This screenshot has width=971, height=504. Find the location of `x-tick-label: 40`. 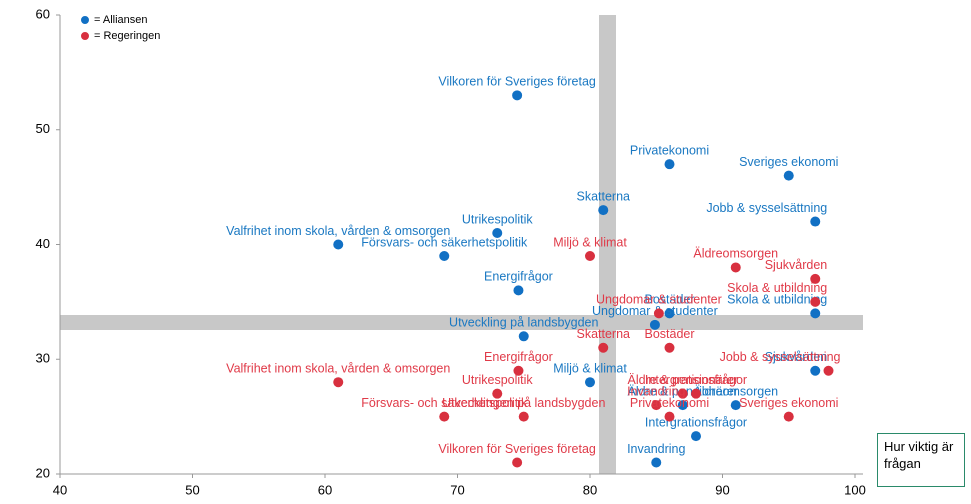

x-tick-label: 40 is located at coordinates (60, 489).